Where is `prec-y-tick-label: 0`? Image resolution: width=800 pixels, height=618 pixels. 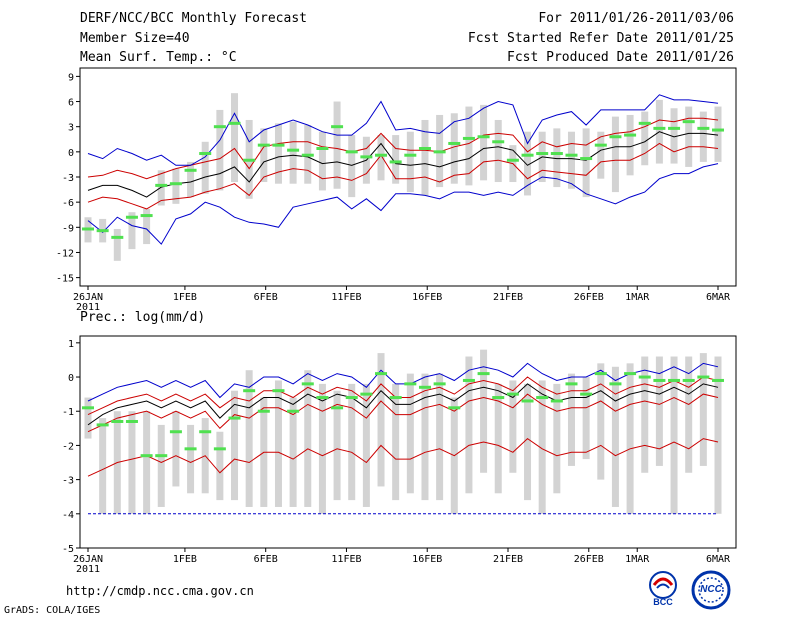 prec-y-tick-label: 0 is located at coordinates (71, 378).